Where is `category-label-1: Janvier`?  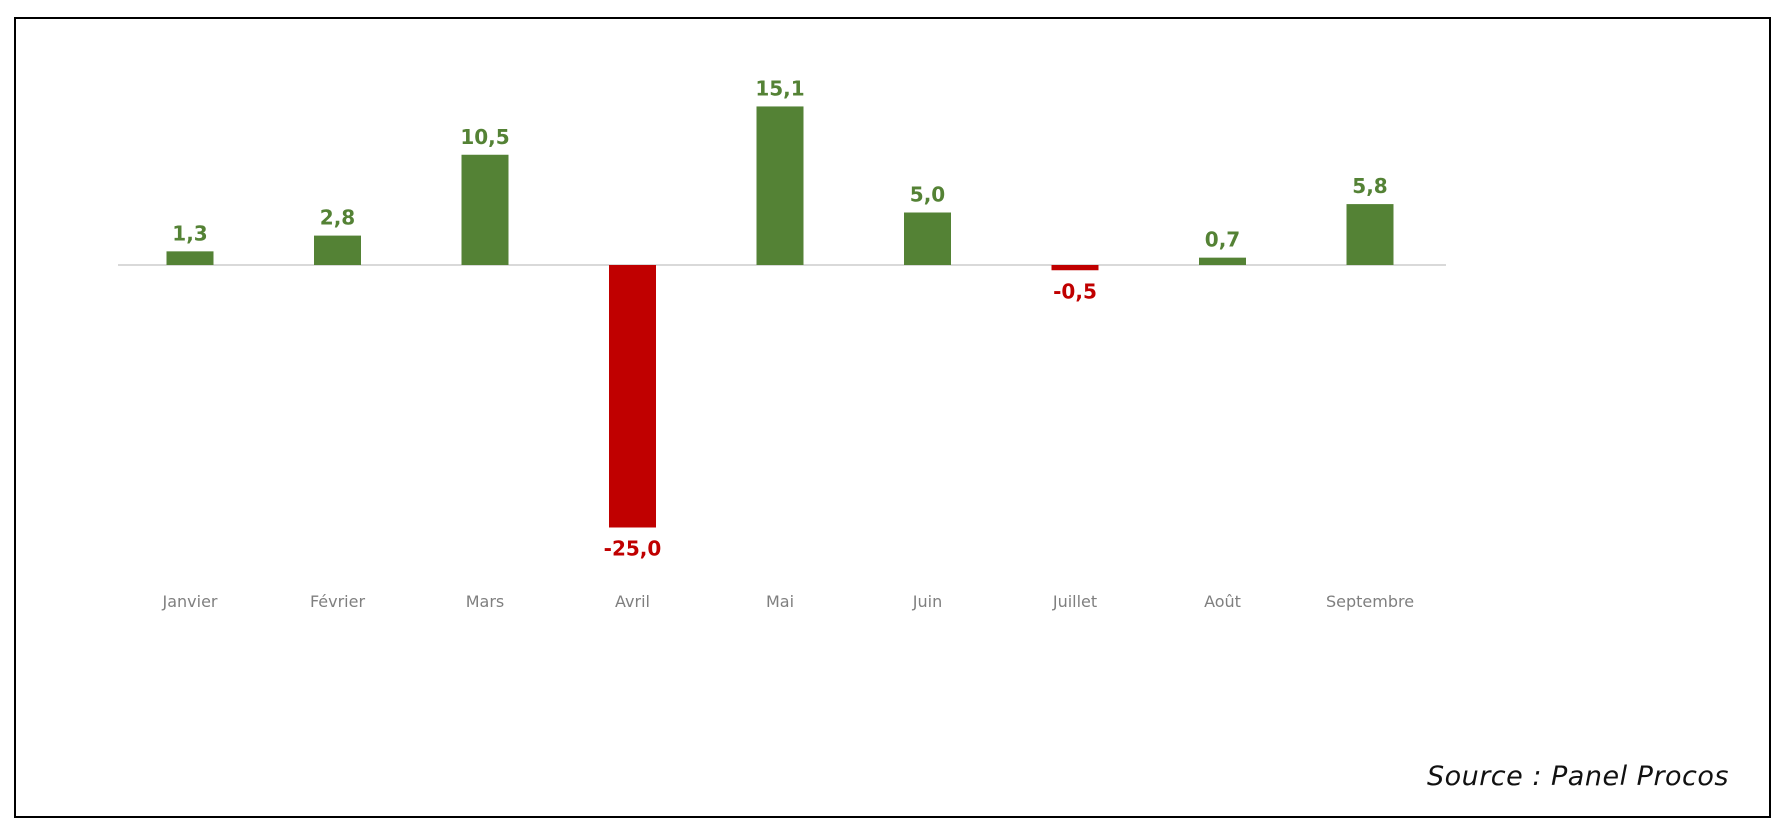 category-label-1: Janvier is located at coordinates (190, 601).